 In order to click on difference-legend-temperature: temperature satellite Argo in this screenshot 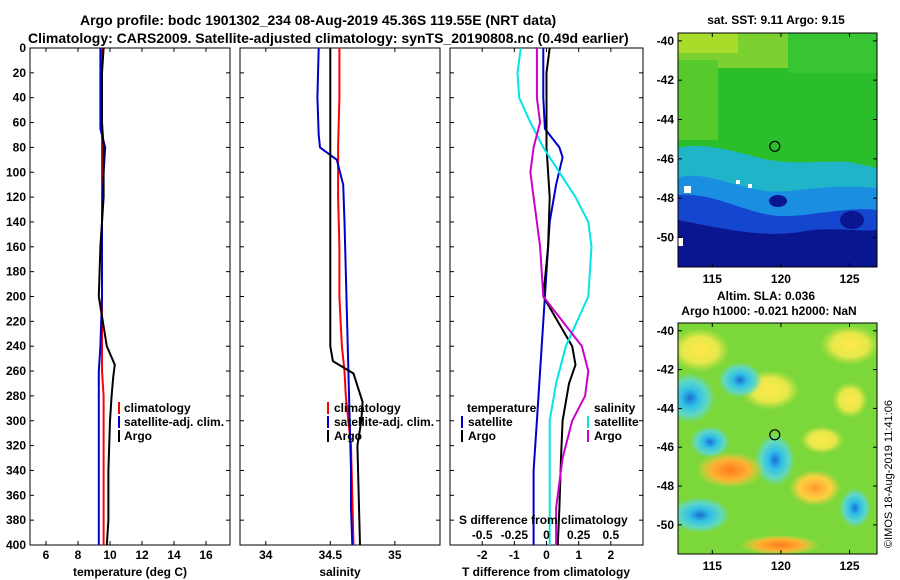, I will do `click(499, 422)`.